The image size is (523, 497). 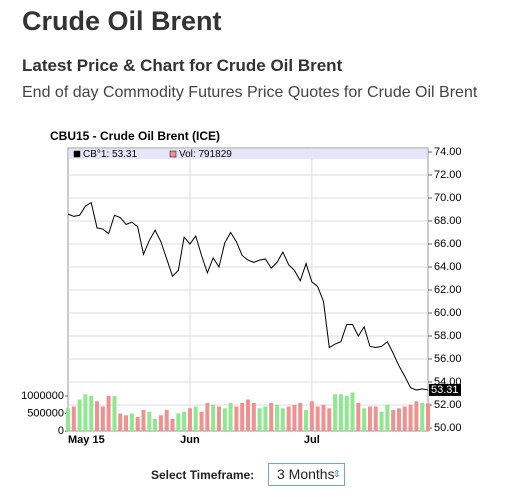 What do you see at coordinates (448, 336) in the screenshot?
I see `y-tick-label: 58.00` at bounding box center [448, 336].